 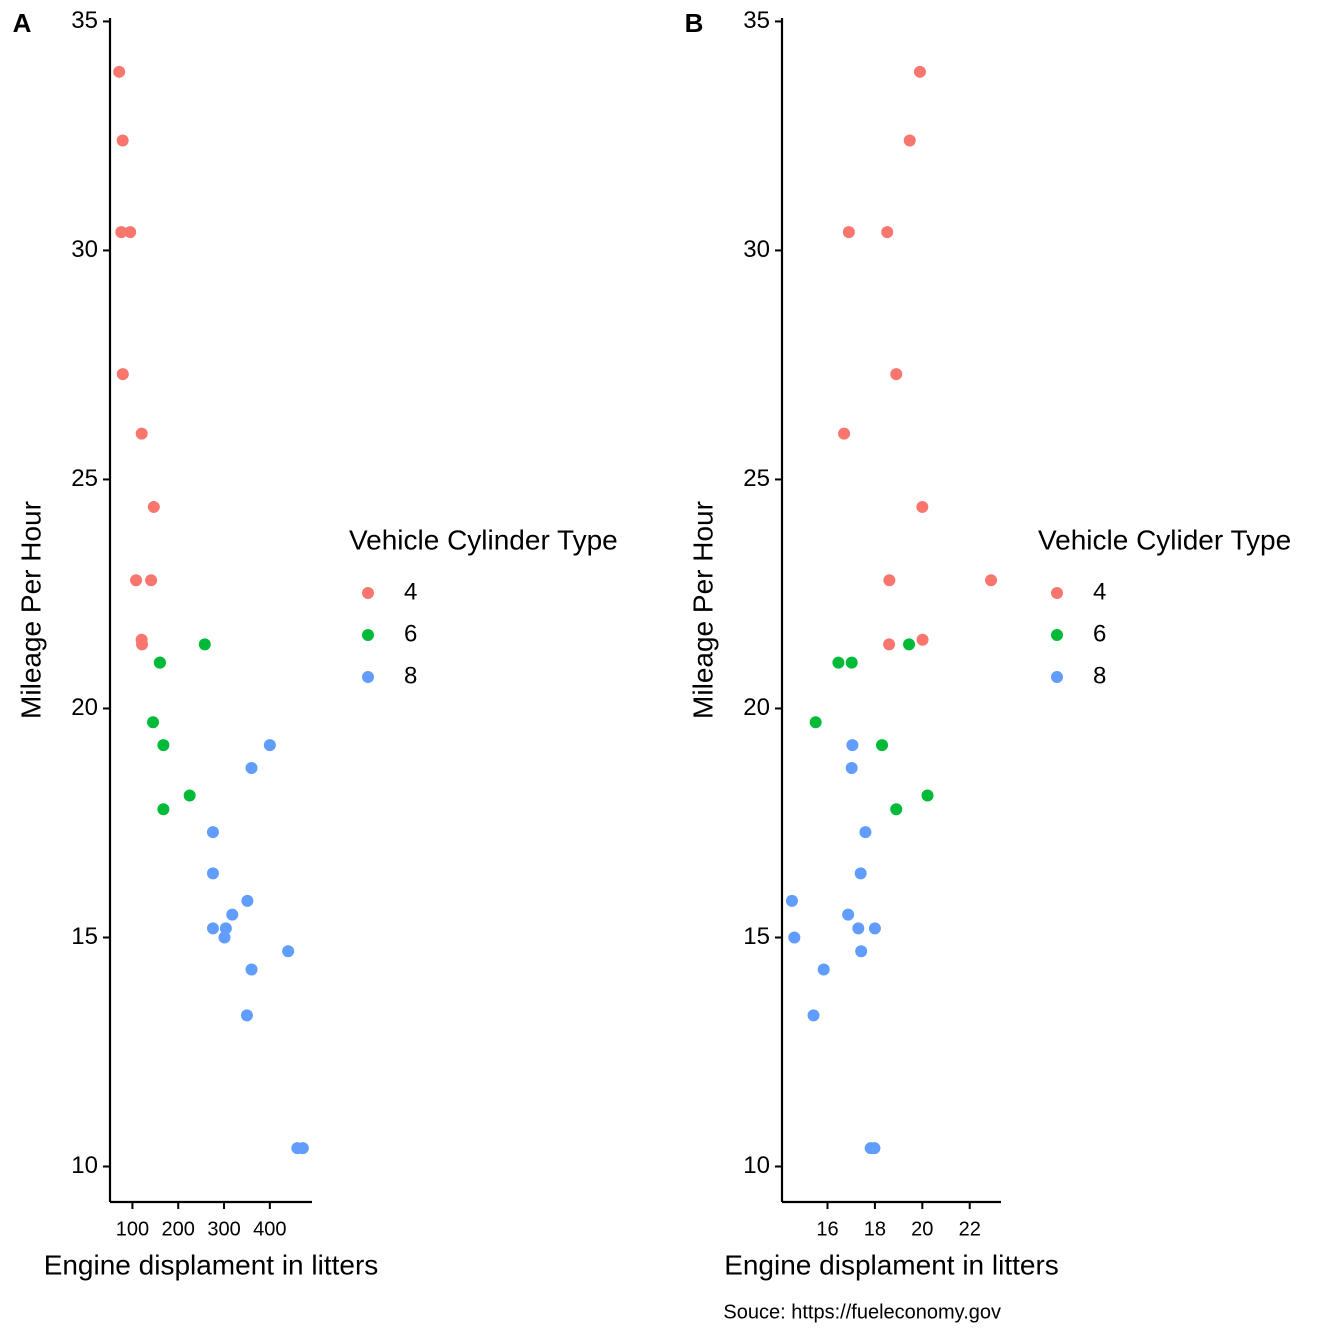 What do you see at coordinates (827, 1229) in the screenshot?
I see `x-tick-label: 16` at bounding box center [827, 1229].